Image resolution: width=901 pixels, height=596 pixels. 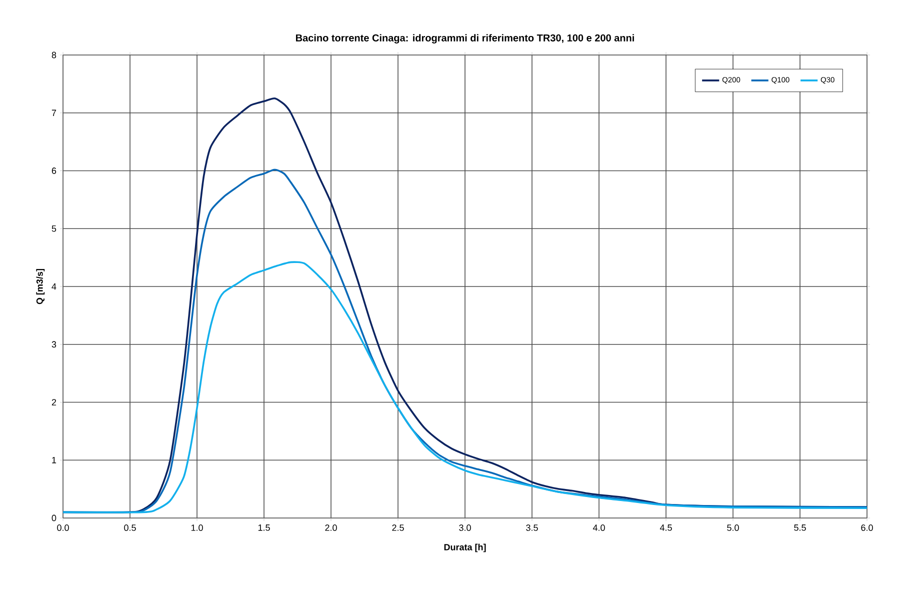 What do you see at coordinates (54, 55) in the screenshot?
I see `y-tick-label: 8` at bounding box center [54, 55].